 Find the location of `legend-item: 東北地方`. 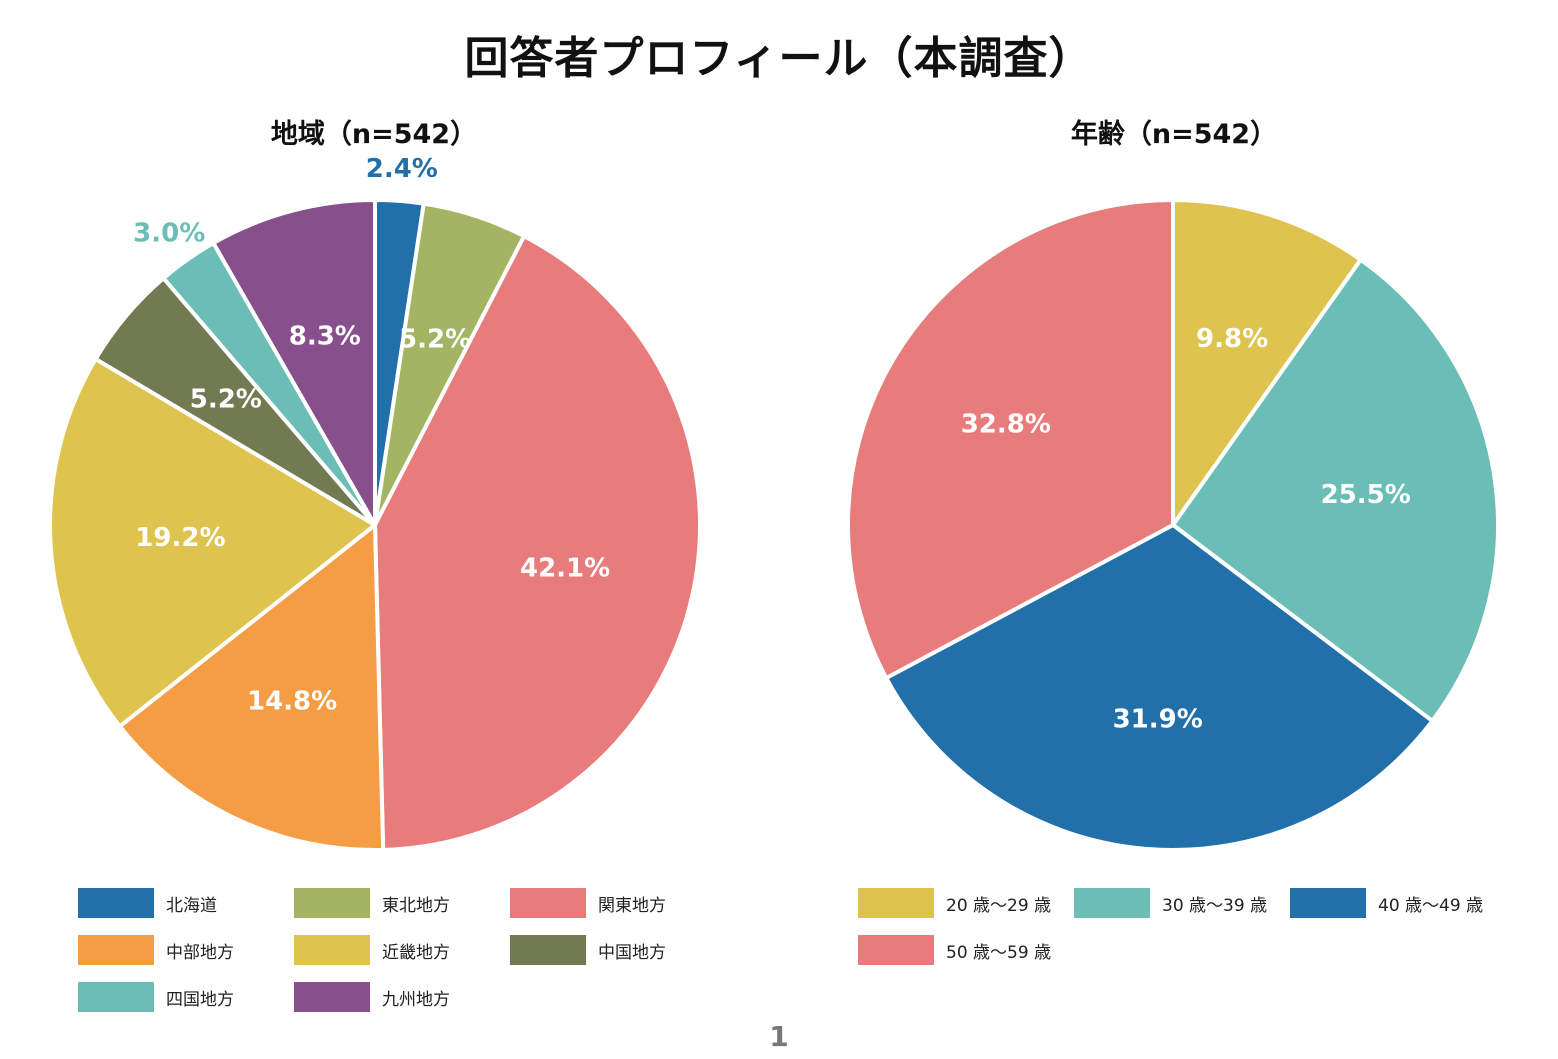

legend-item: 東北地方 is located at coordinates (372, 903).